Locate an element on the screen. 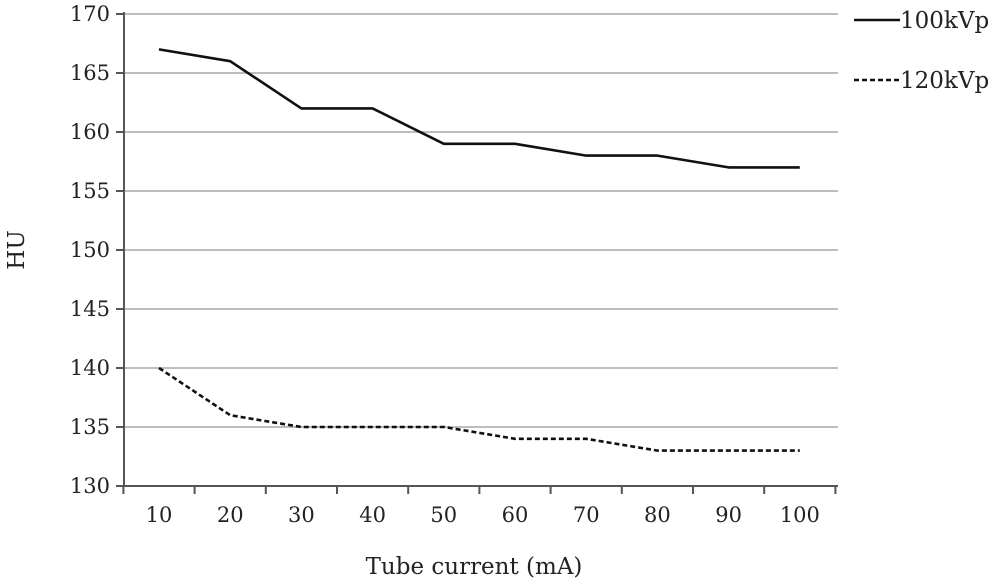 This screenshot has height=582, width=1000. x-tick-label-70: 70 is located at coordinates (586, 515).